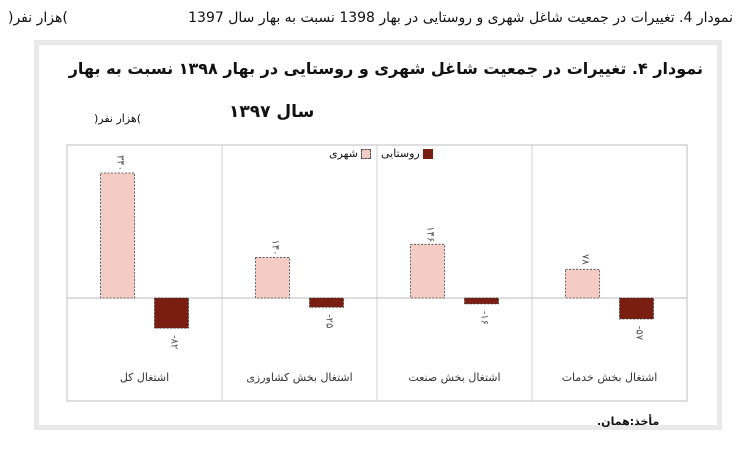 The width and height of the screenshot is (745, 450). I want to click on category-label: اشتغال بخش صنعت, so click(454, 377).